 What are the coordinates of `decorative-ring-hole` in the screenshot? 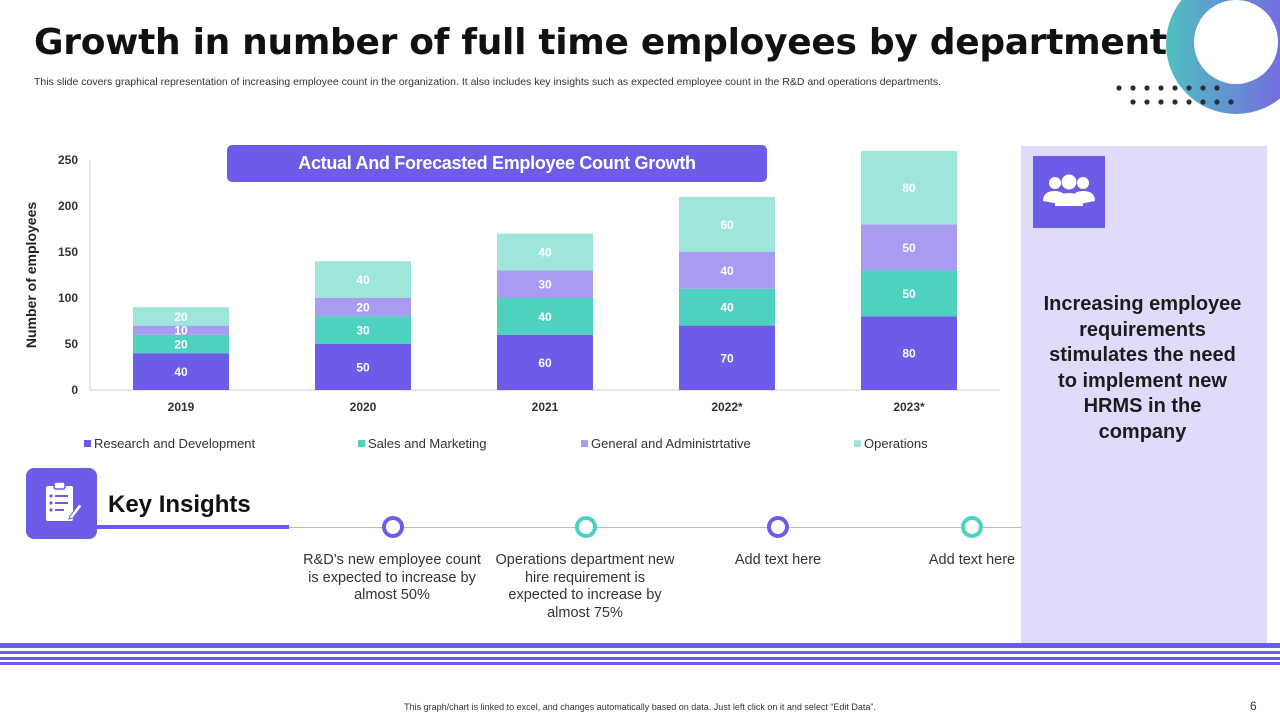 It's located at (1236, 42).